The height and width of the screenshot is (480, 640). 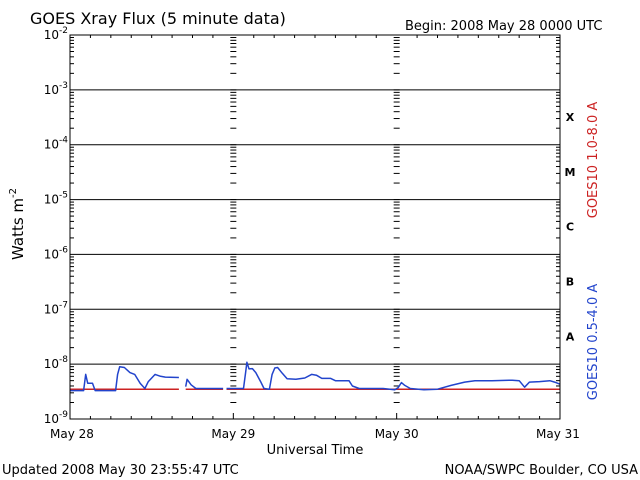 What do you see at coordinates (570, 336) in the screenshot?
I see `flare-class-label: A` at bounding box center [570, 336].